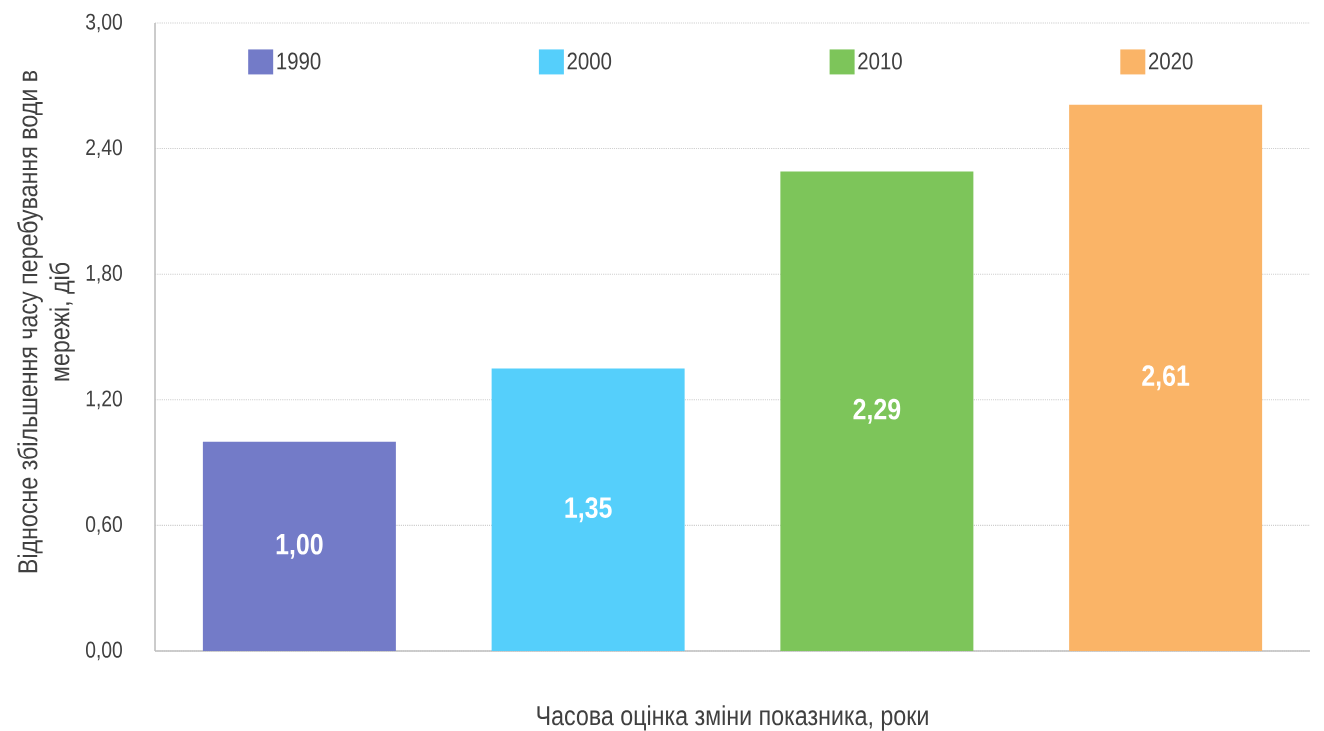 This screenshot has width=1324, height=731. What do you see at coordinates (880, 61) in the screenshot?
I see `legend-label: 2010` at bounding box center [880, 61].